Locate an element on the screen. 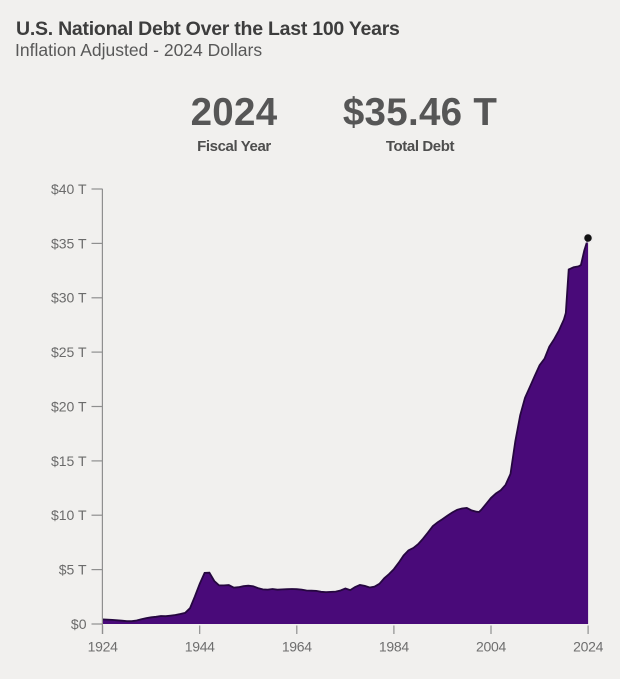  svg-text: $30 T is located at coordinates (69, 298).